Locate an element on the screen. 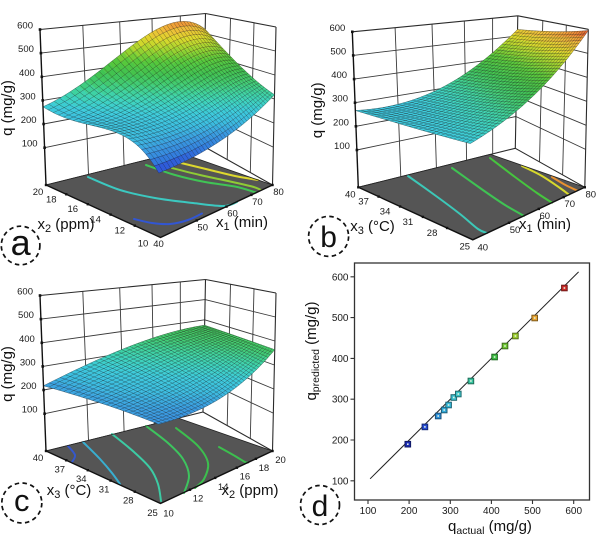 This screenshot has width=600, height=544. svg-text: a is located at coordinates (21, 242).